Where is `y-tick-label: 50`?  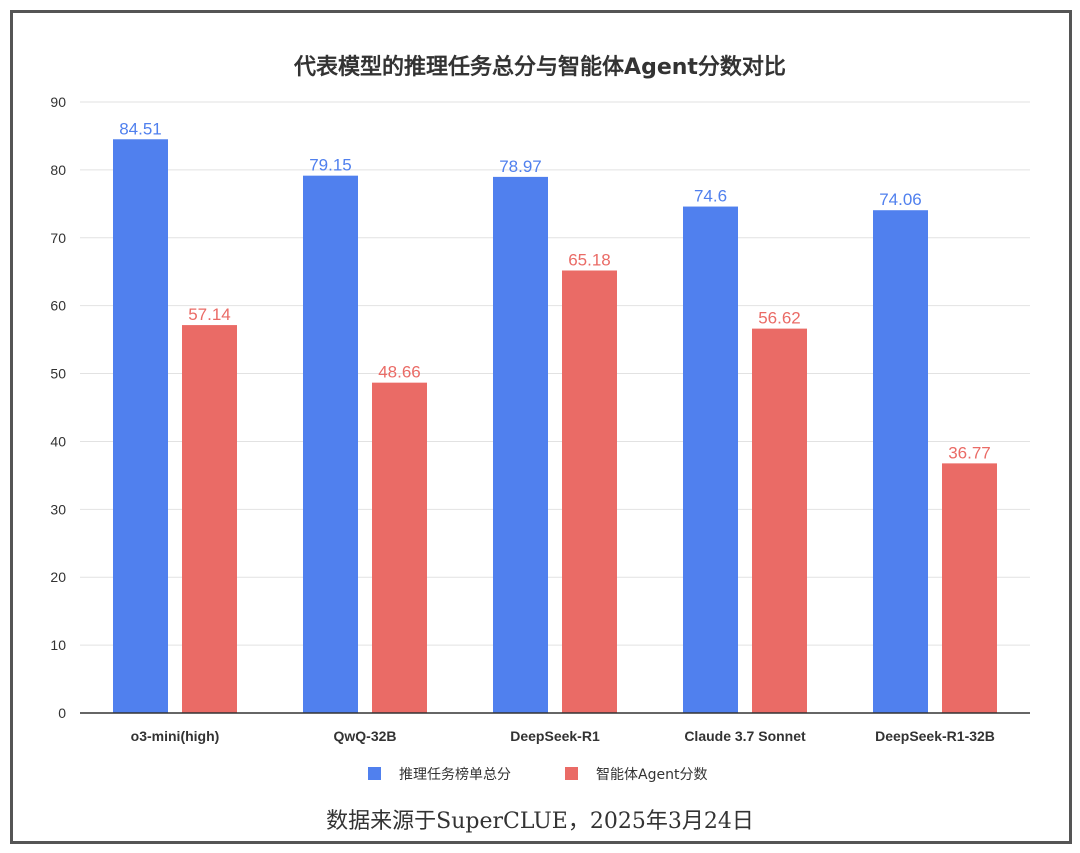
y-tick-label: 50 is located at coordinates (58, 374).